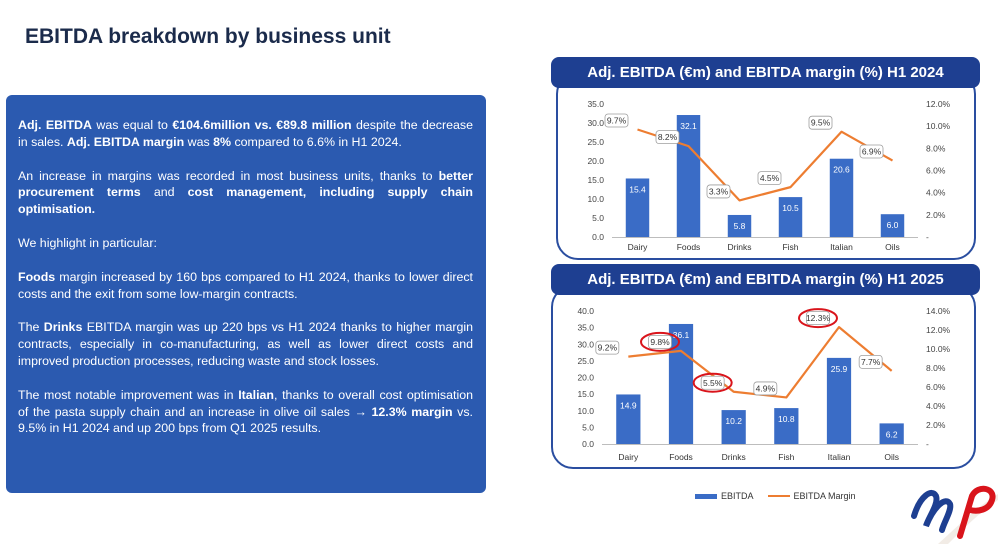  I want to click on company-logo, so click(954, 514).